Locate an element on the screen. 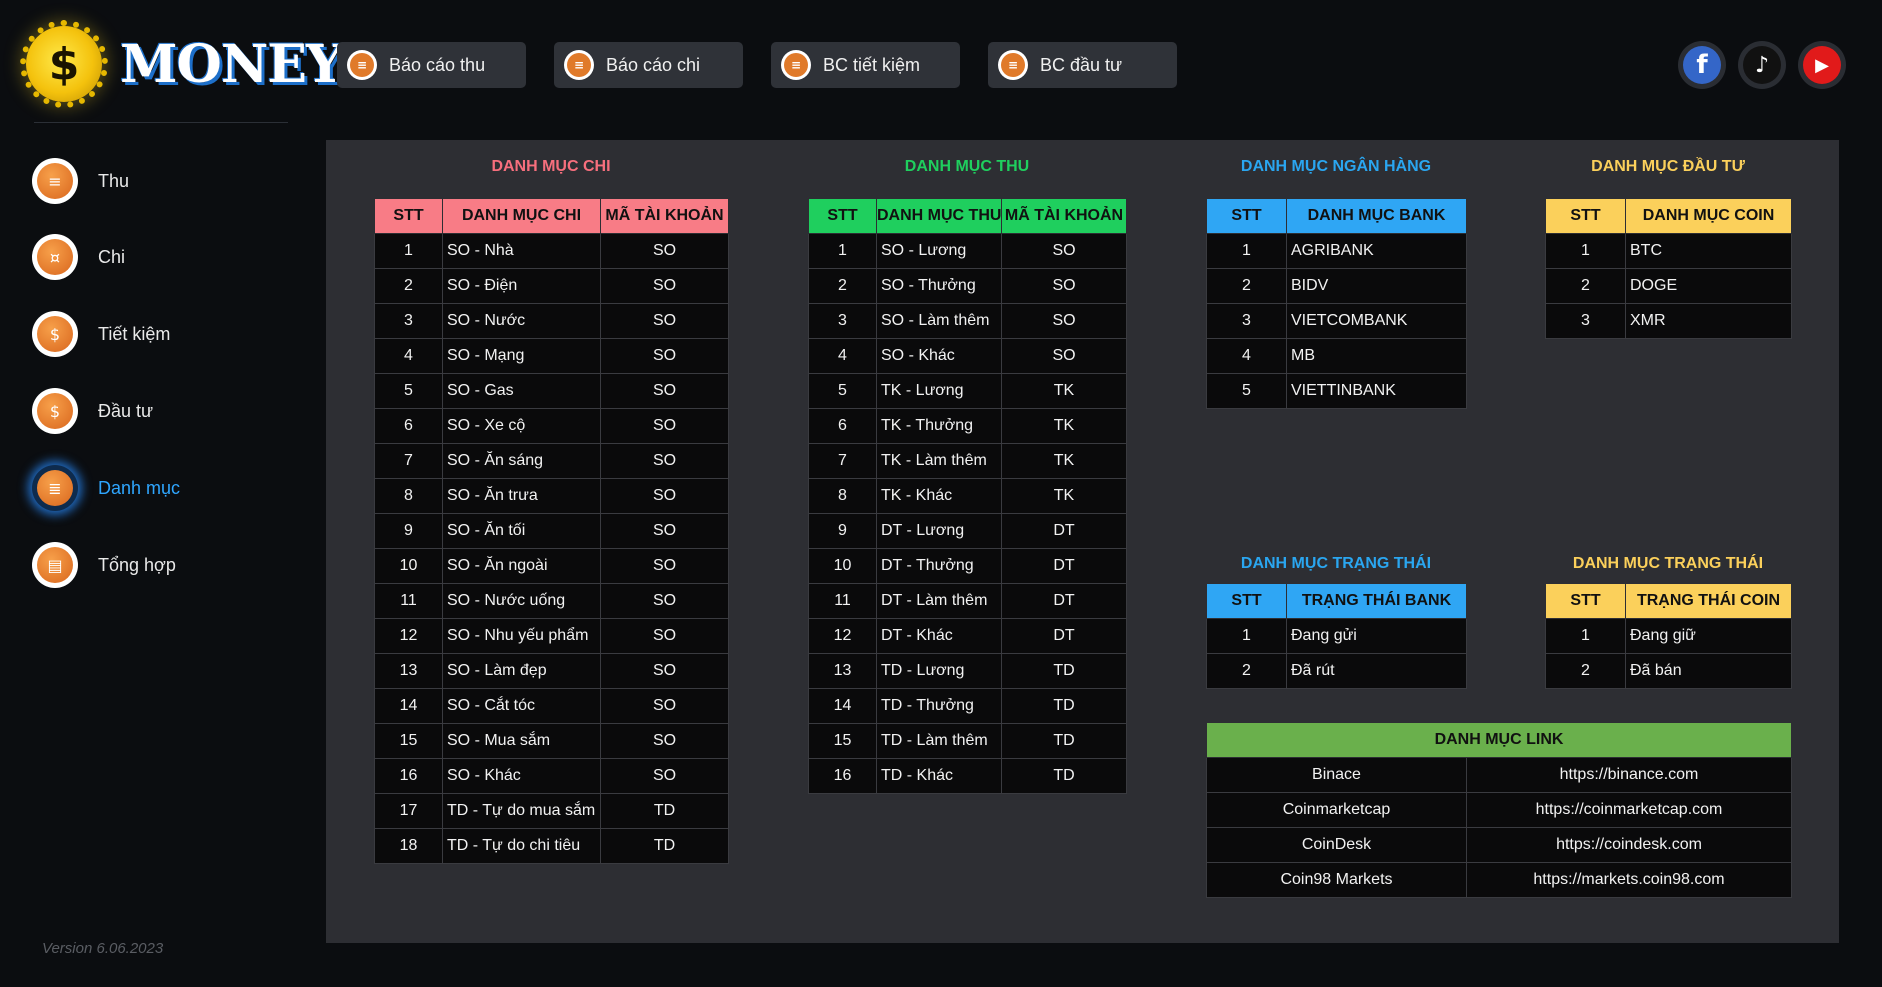 This screenshot has height=987, width=1882. top-button-0: ≡ Báo cáo thu is located at coordinates (431, 65).